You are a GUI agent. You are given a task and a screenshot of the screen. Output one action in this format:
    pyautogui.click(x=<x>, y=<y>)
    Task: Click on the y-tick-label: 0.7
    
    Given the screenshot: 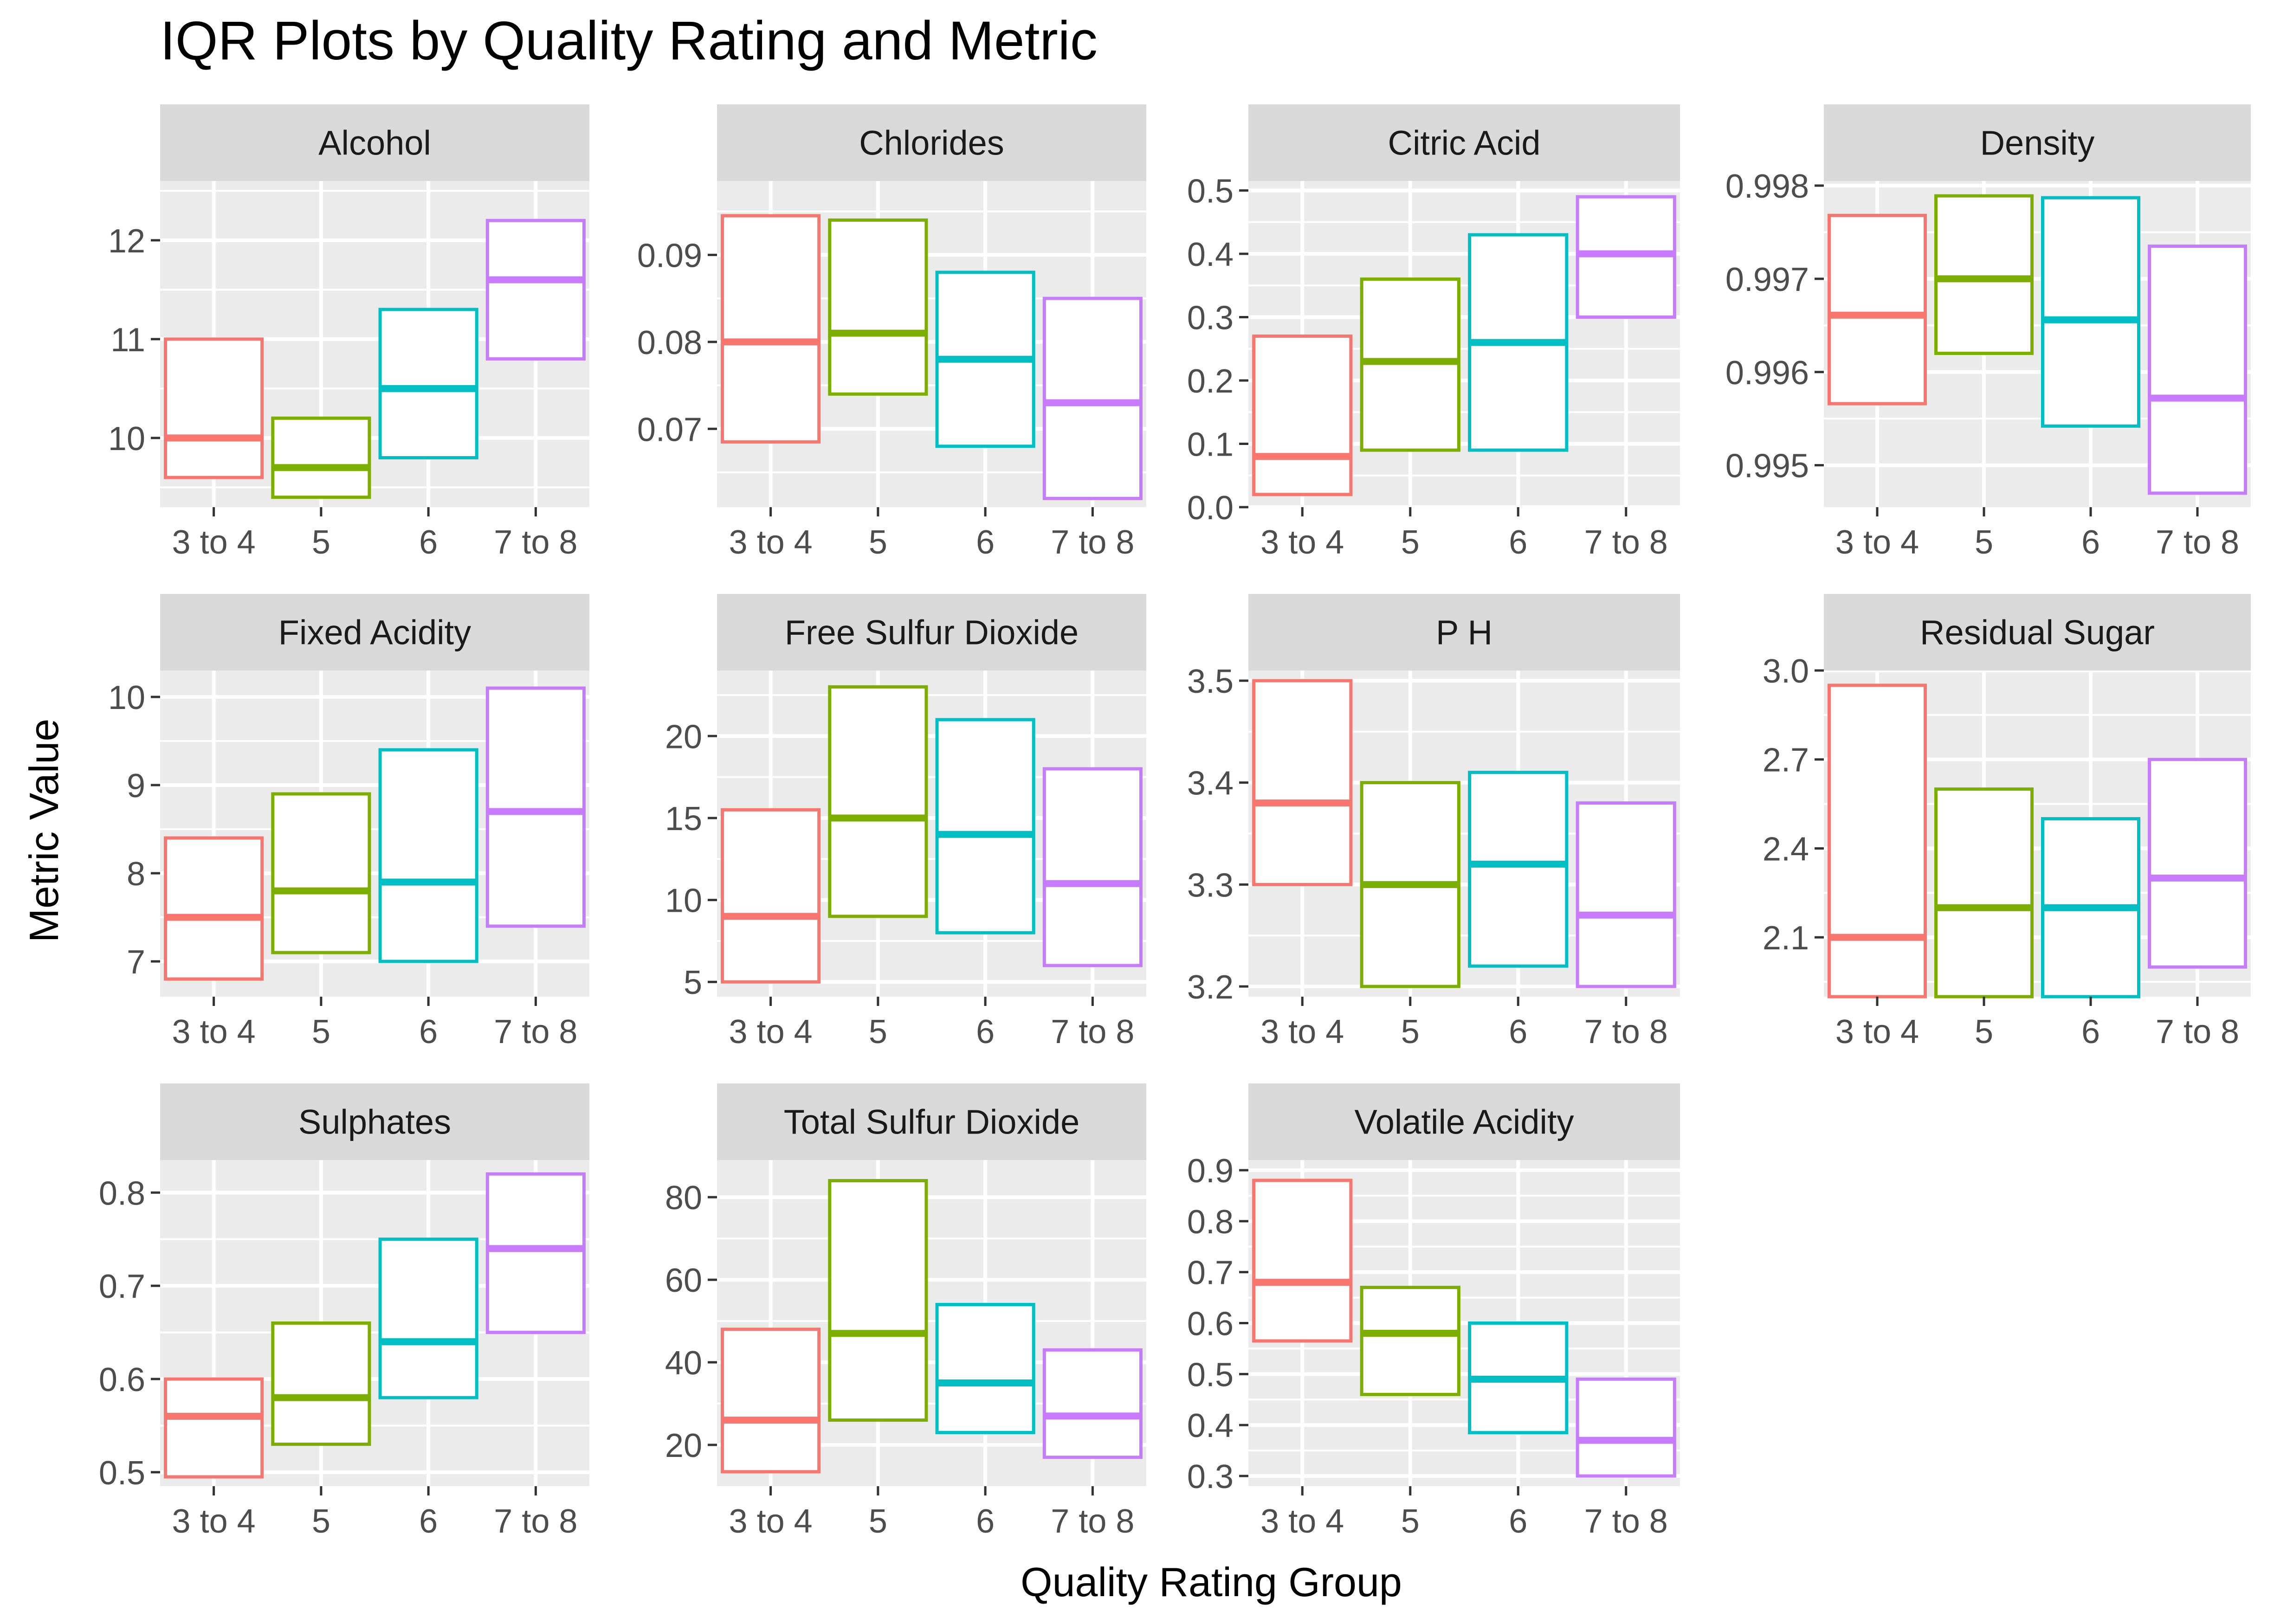 What is the action you would take?
    pyautogui.click(x=1210, y=1274)
    